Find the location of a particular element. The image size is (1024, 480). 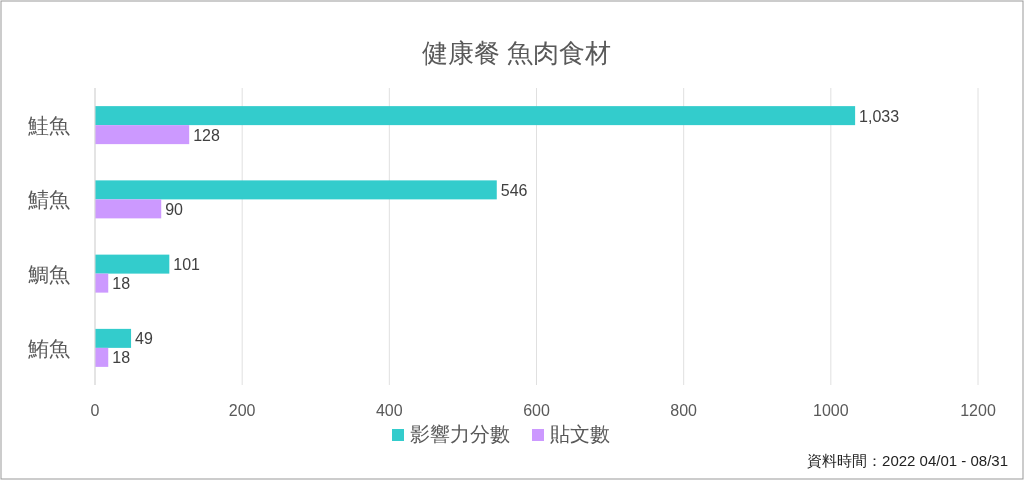

data-label: 128 is located at coordinates (206, 135).